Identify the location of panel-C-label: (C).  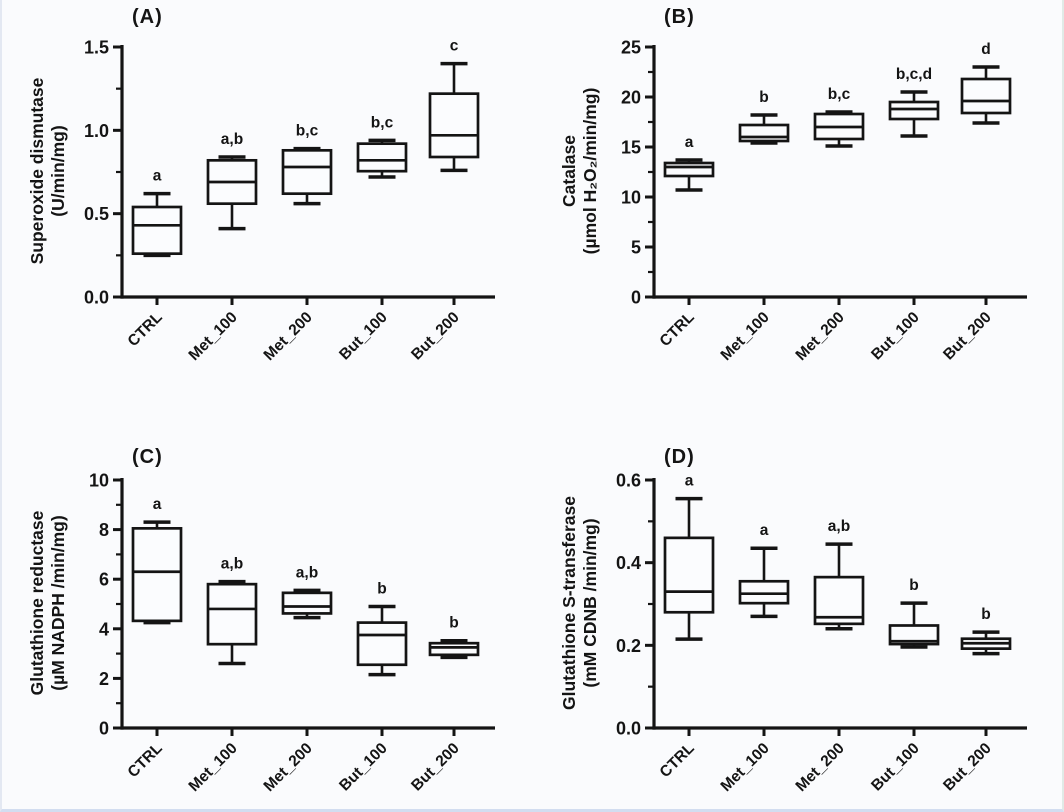
(147, 457).